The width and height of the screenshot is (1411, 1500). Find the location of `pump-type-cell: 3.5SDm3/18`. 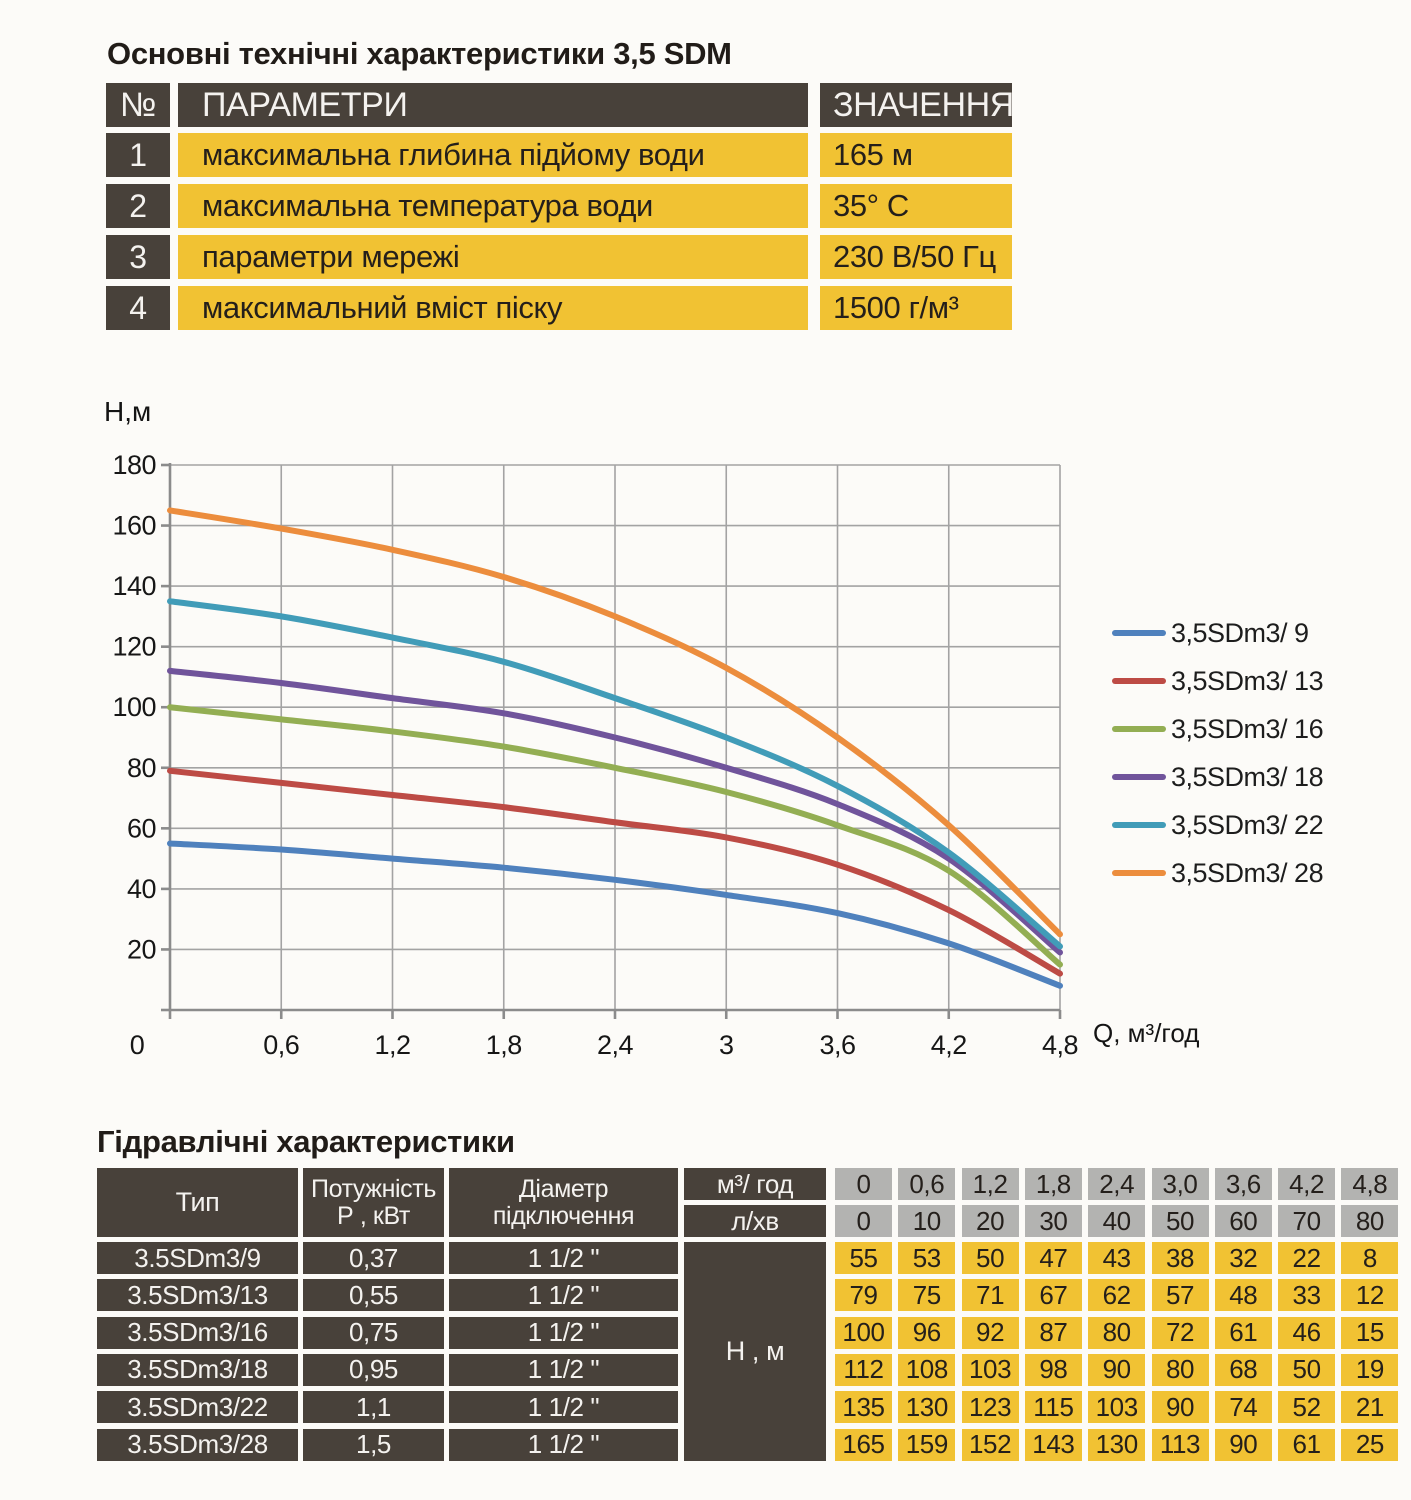

pump-type-cell: 3.5SDm3/18 is located at coordinates (197, 1369).